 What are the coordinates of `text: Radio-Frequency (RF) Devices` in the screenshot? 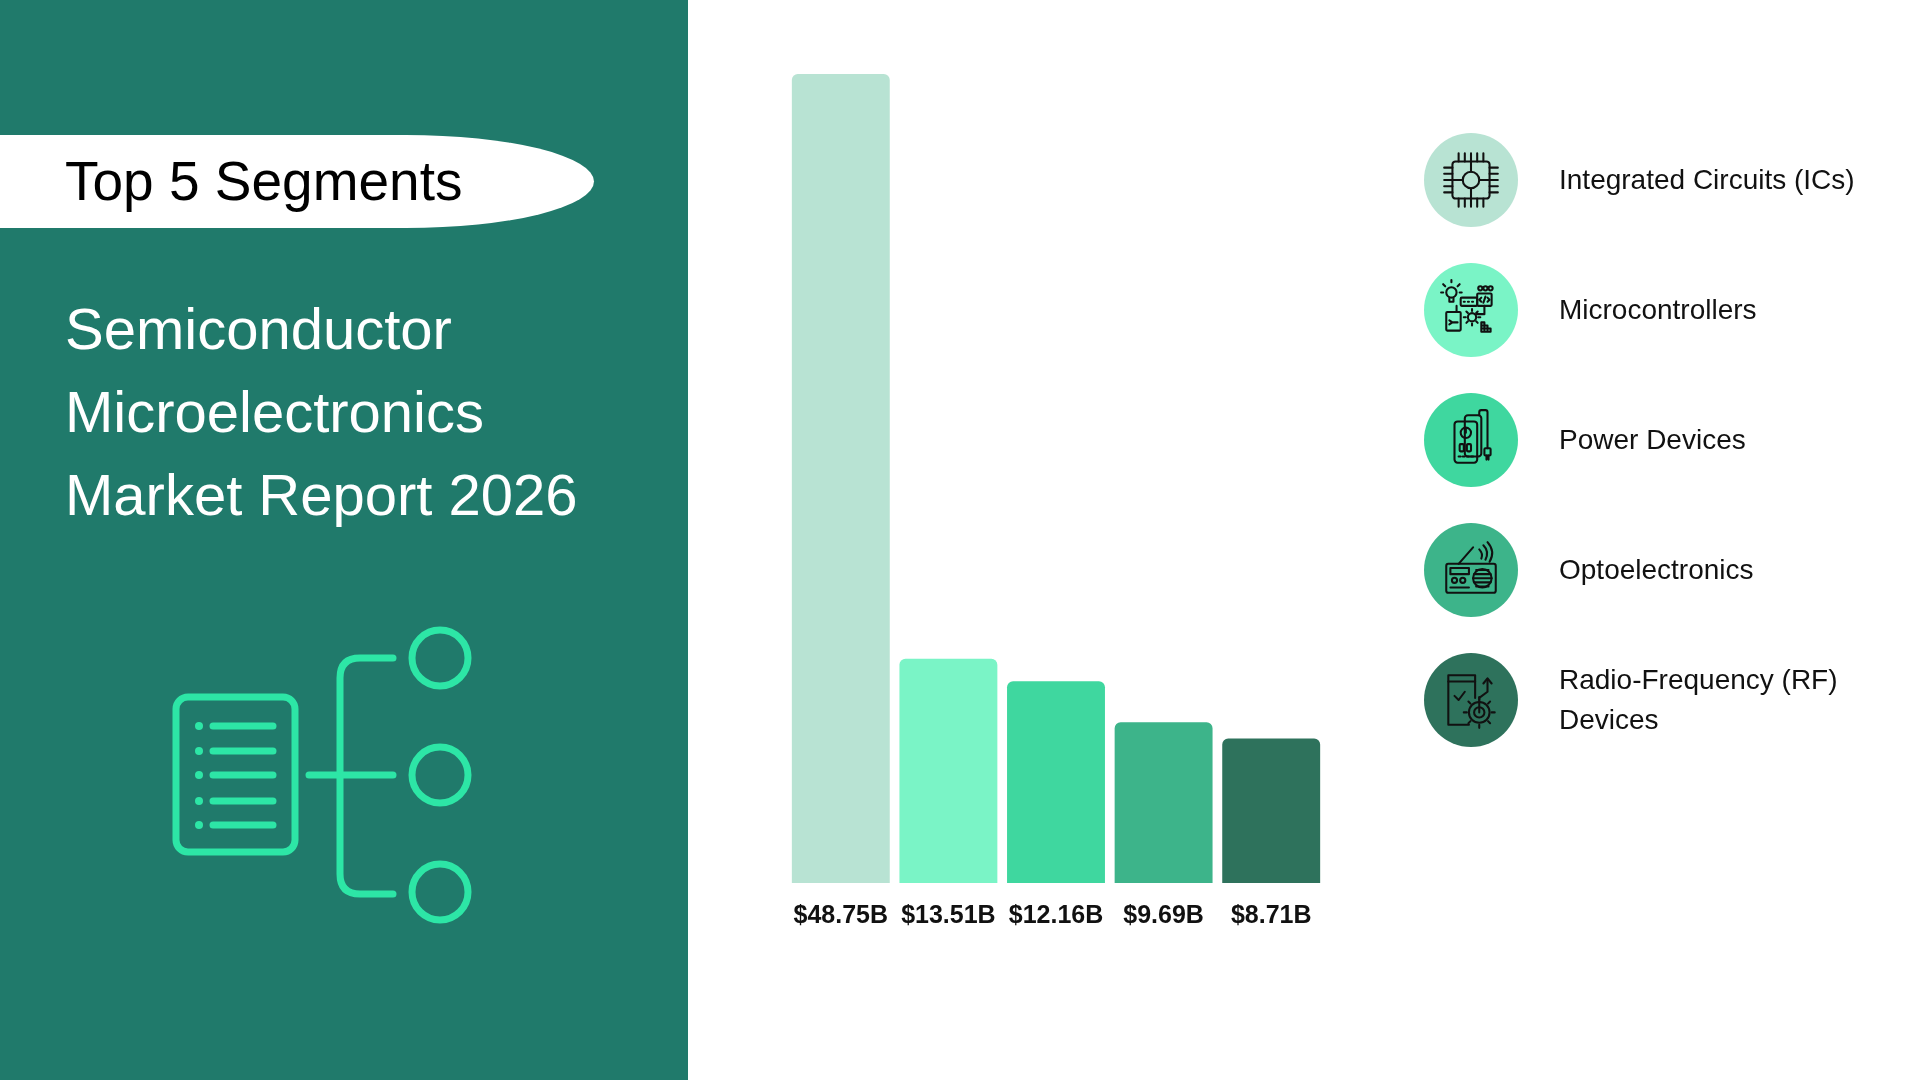 It's located at (1699, 700).